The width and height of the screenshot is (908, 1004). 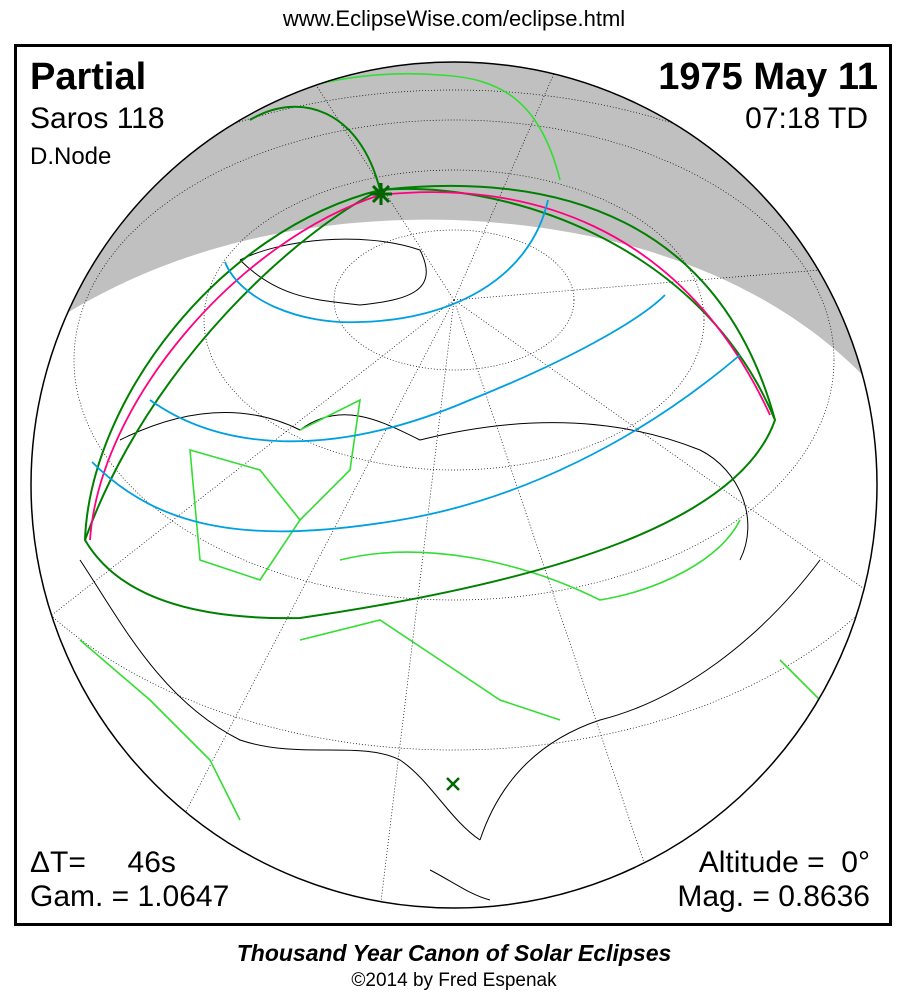 I want to click on star-icon, so click(x=381, y=194).